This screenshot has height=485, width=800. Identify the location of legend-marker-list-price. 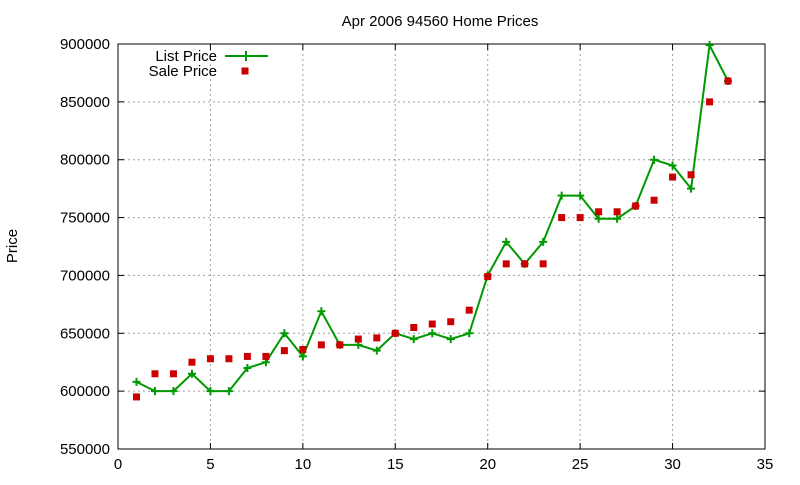
(246, 56).